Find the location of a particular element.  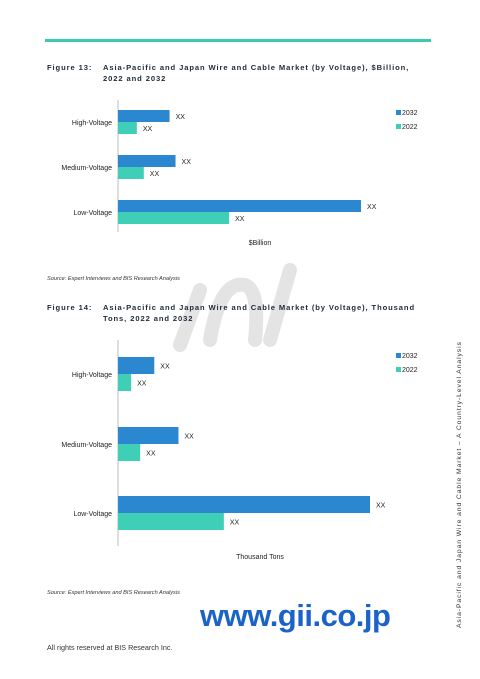

watermark-logo is located at coordinates (235, 307).